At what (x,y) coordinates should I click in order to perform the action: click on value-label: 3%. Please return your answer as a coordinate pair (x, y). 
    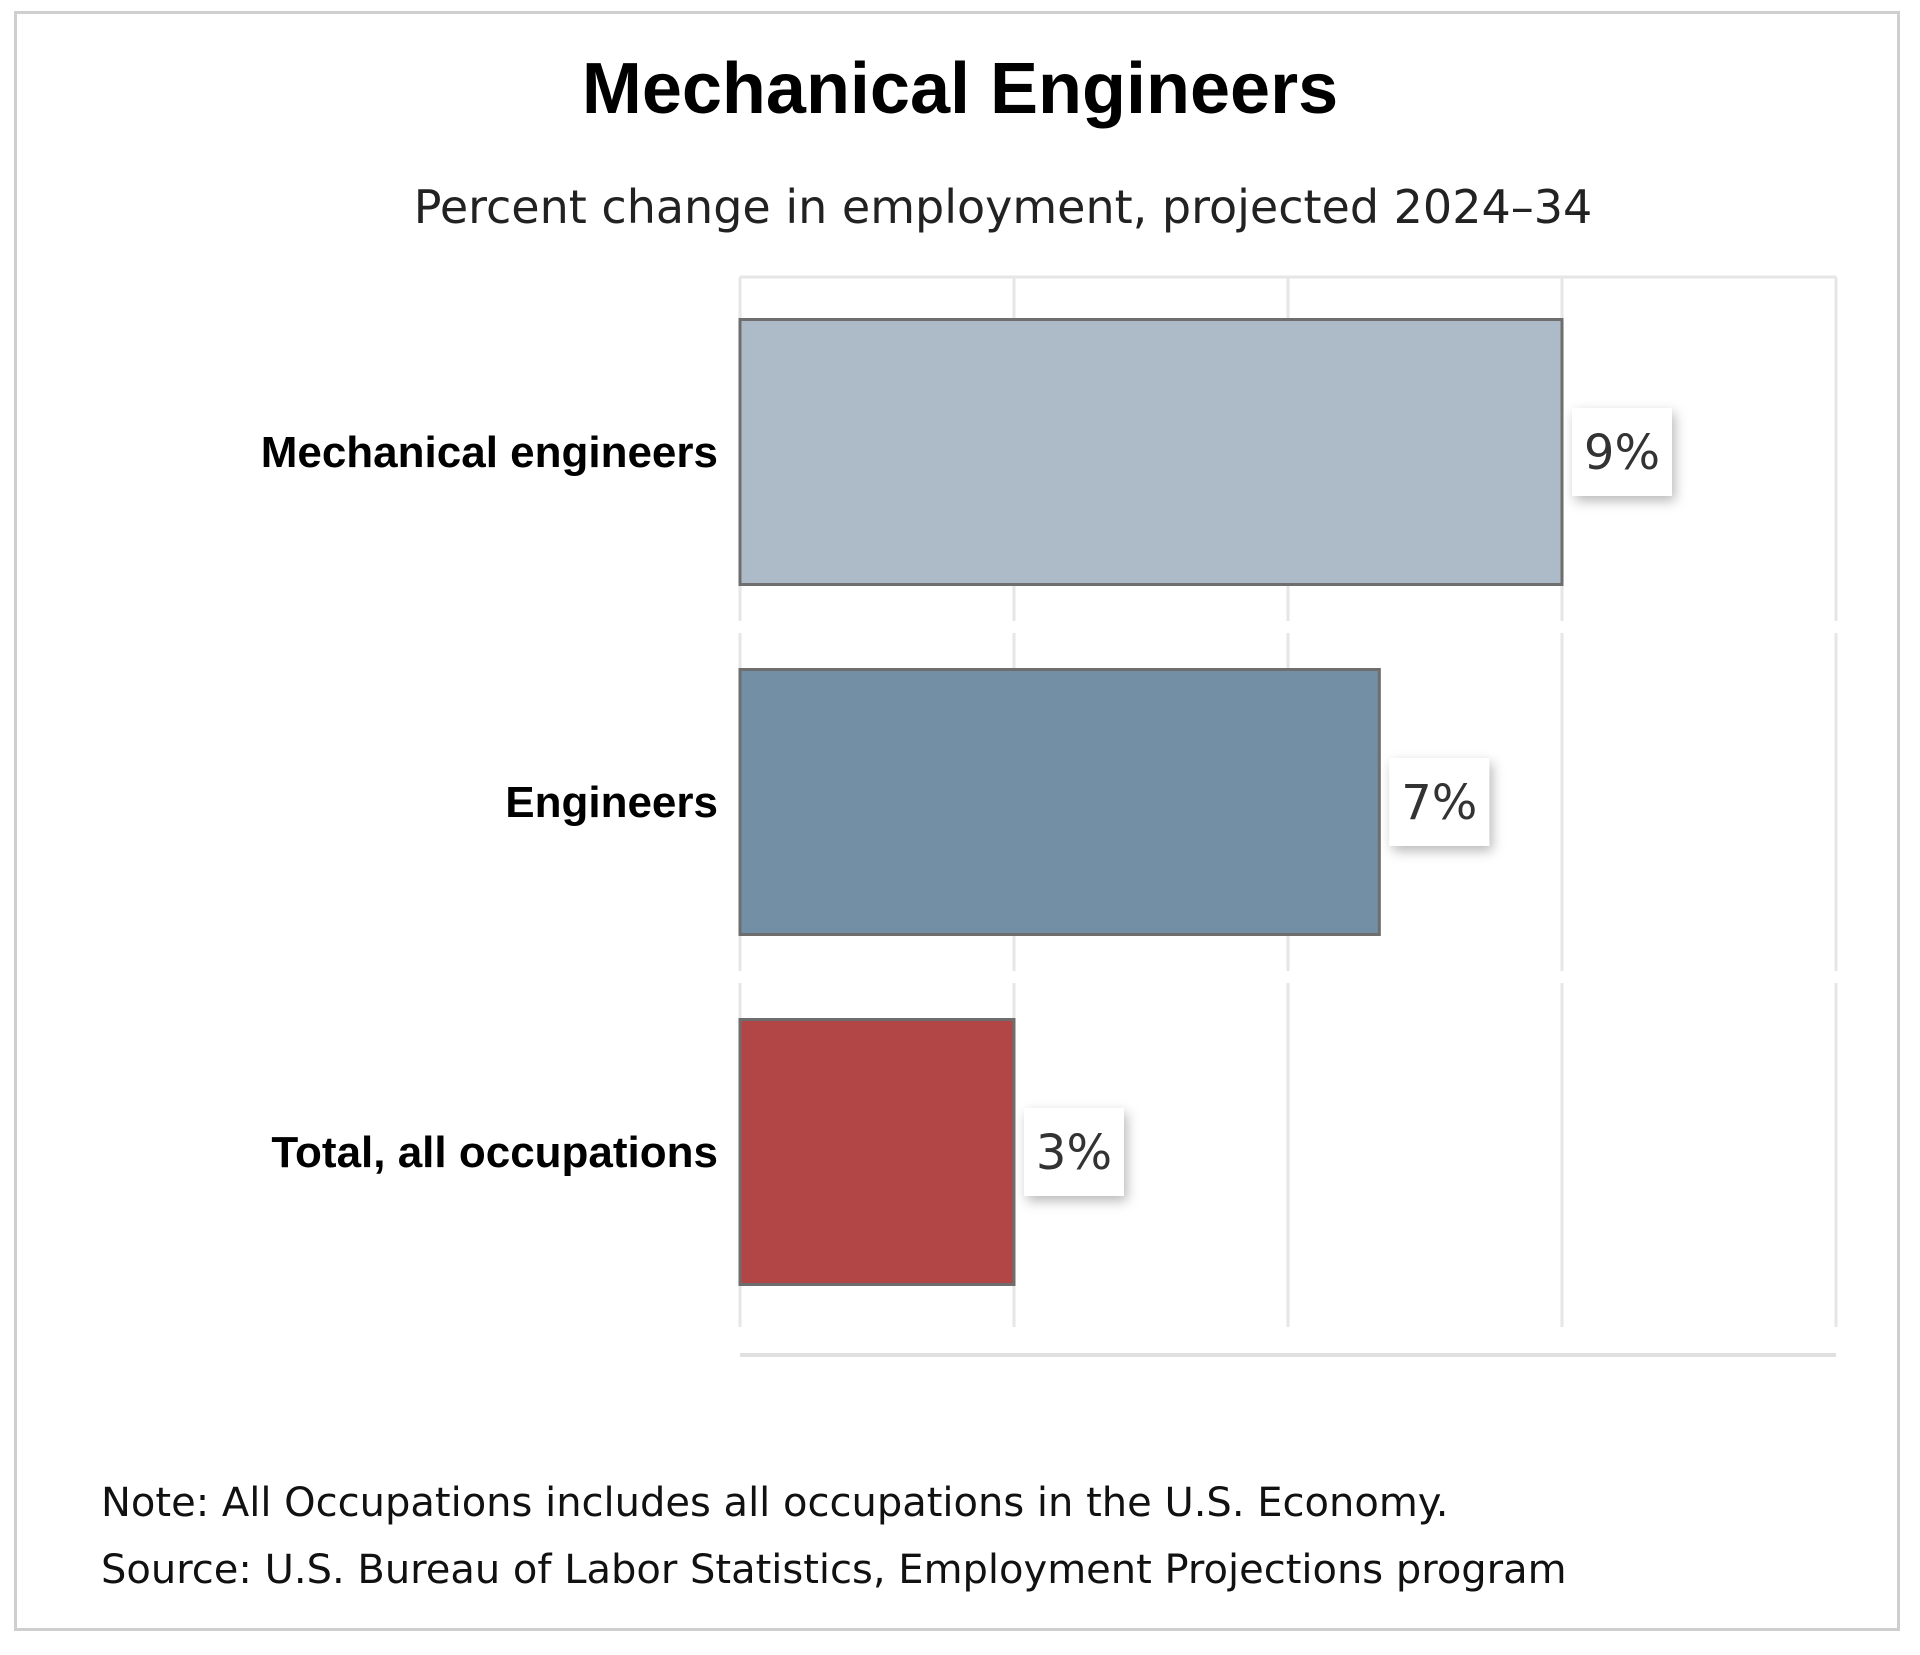
    Looking at the image, I should click on (1074, 1153).